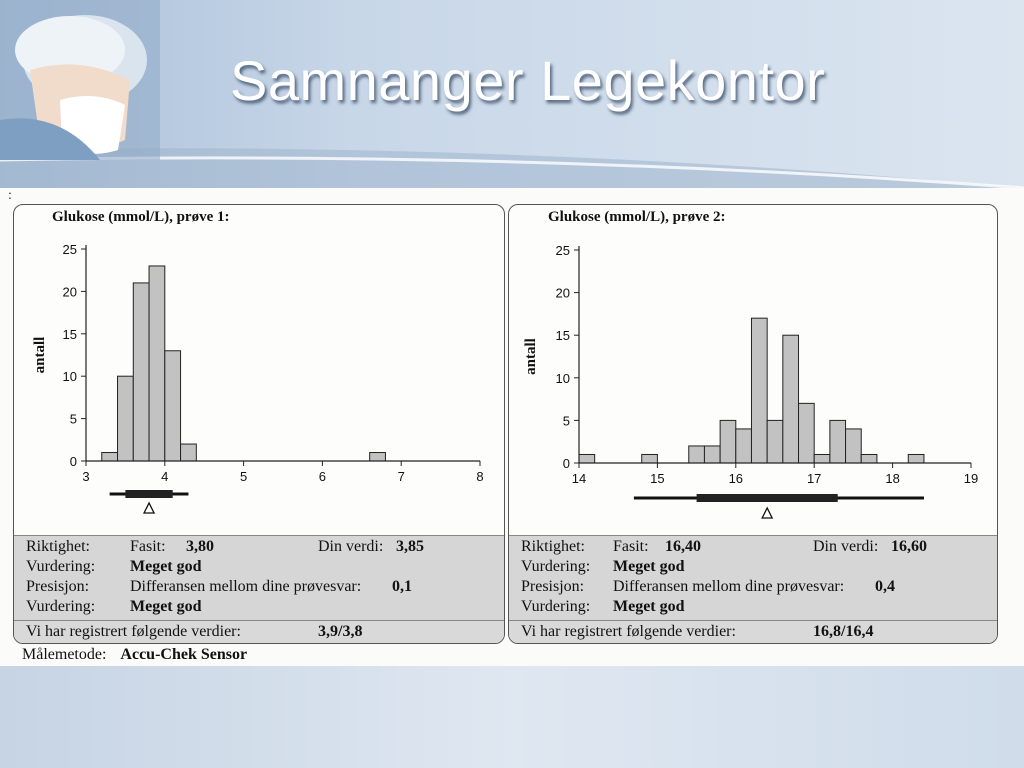 This screenshot has height=768, width=1024. Describe the element at coordinates (892, 478) in the screenshot. I see `x-tick-label: 18` at that location.